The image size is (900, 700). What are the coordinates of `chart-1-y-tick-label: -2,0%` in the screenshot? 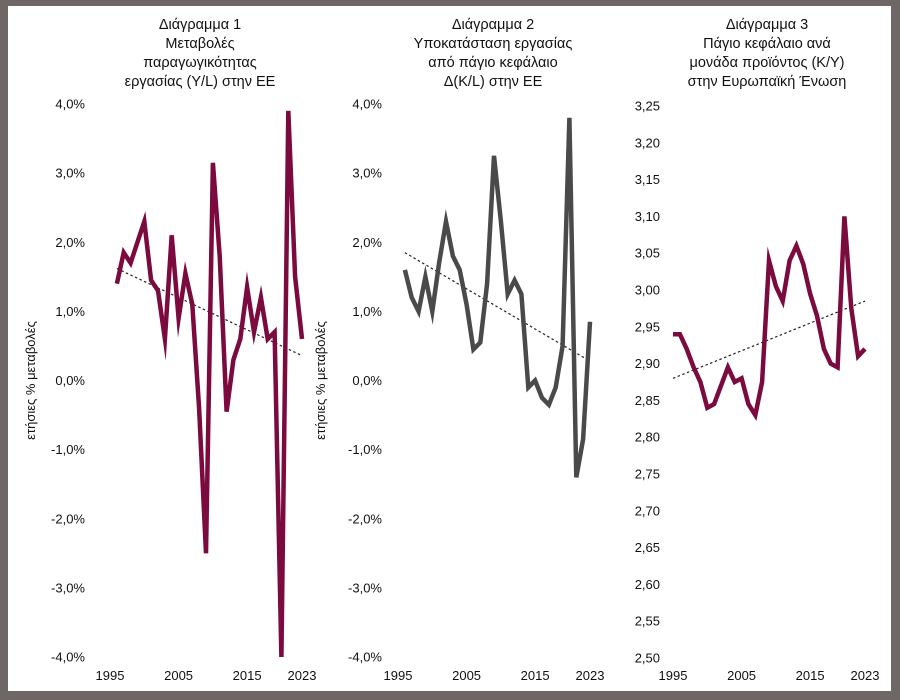 It's located at (68, 518).